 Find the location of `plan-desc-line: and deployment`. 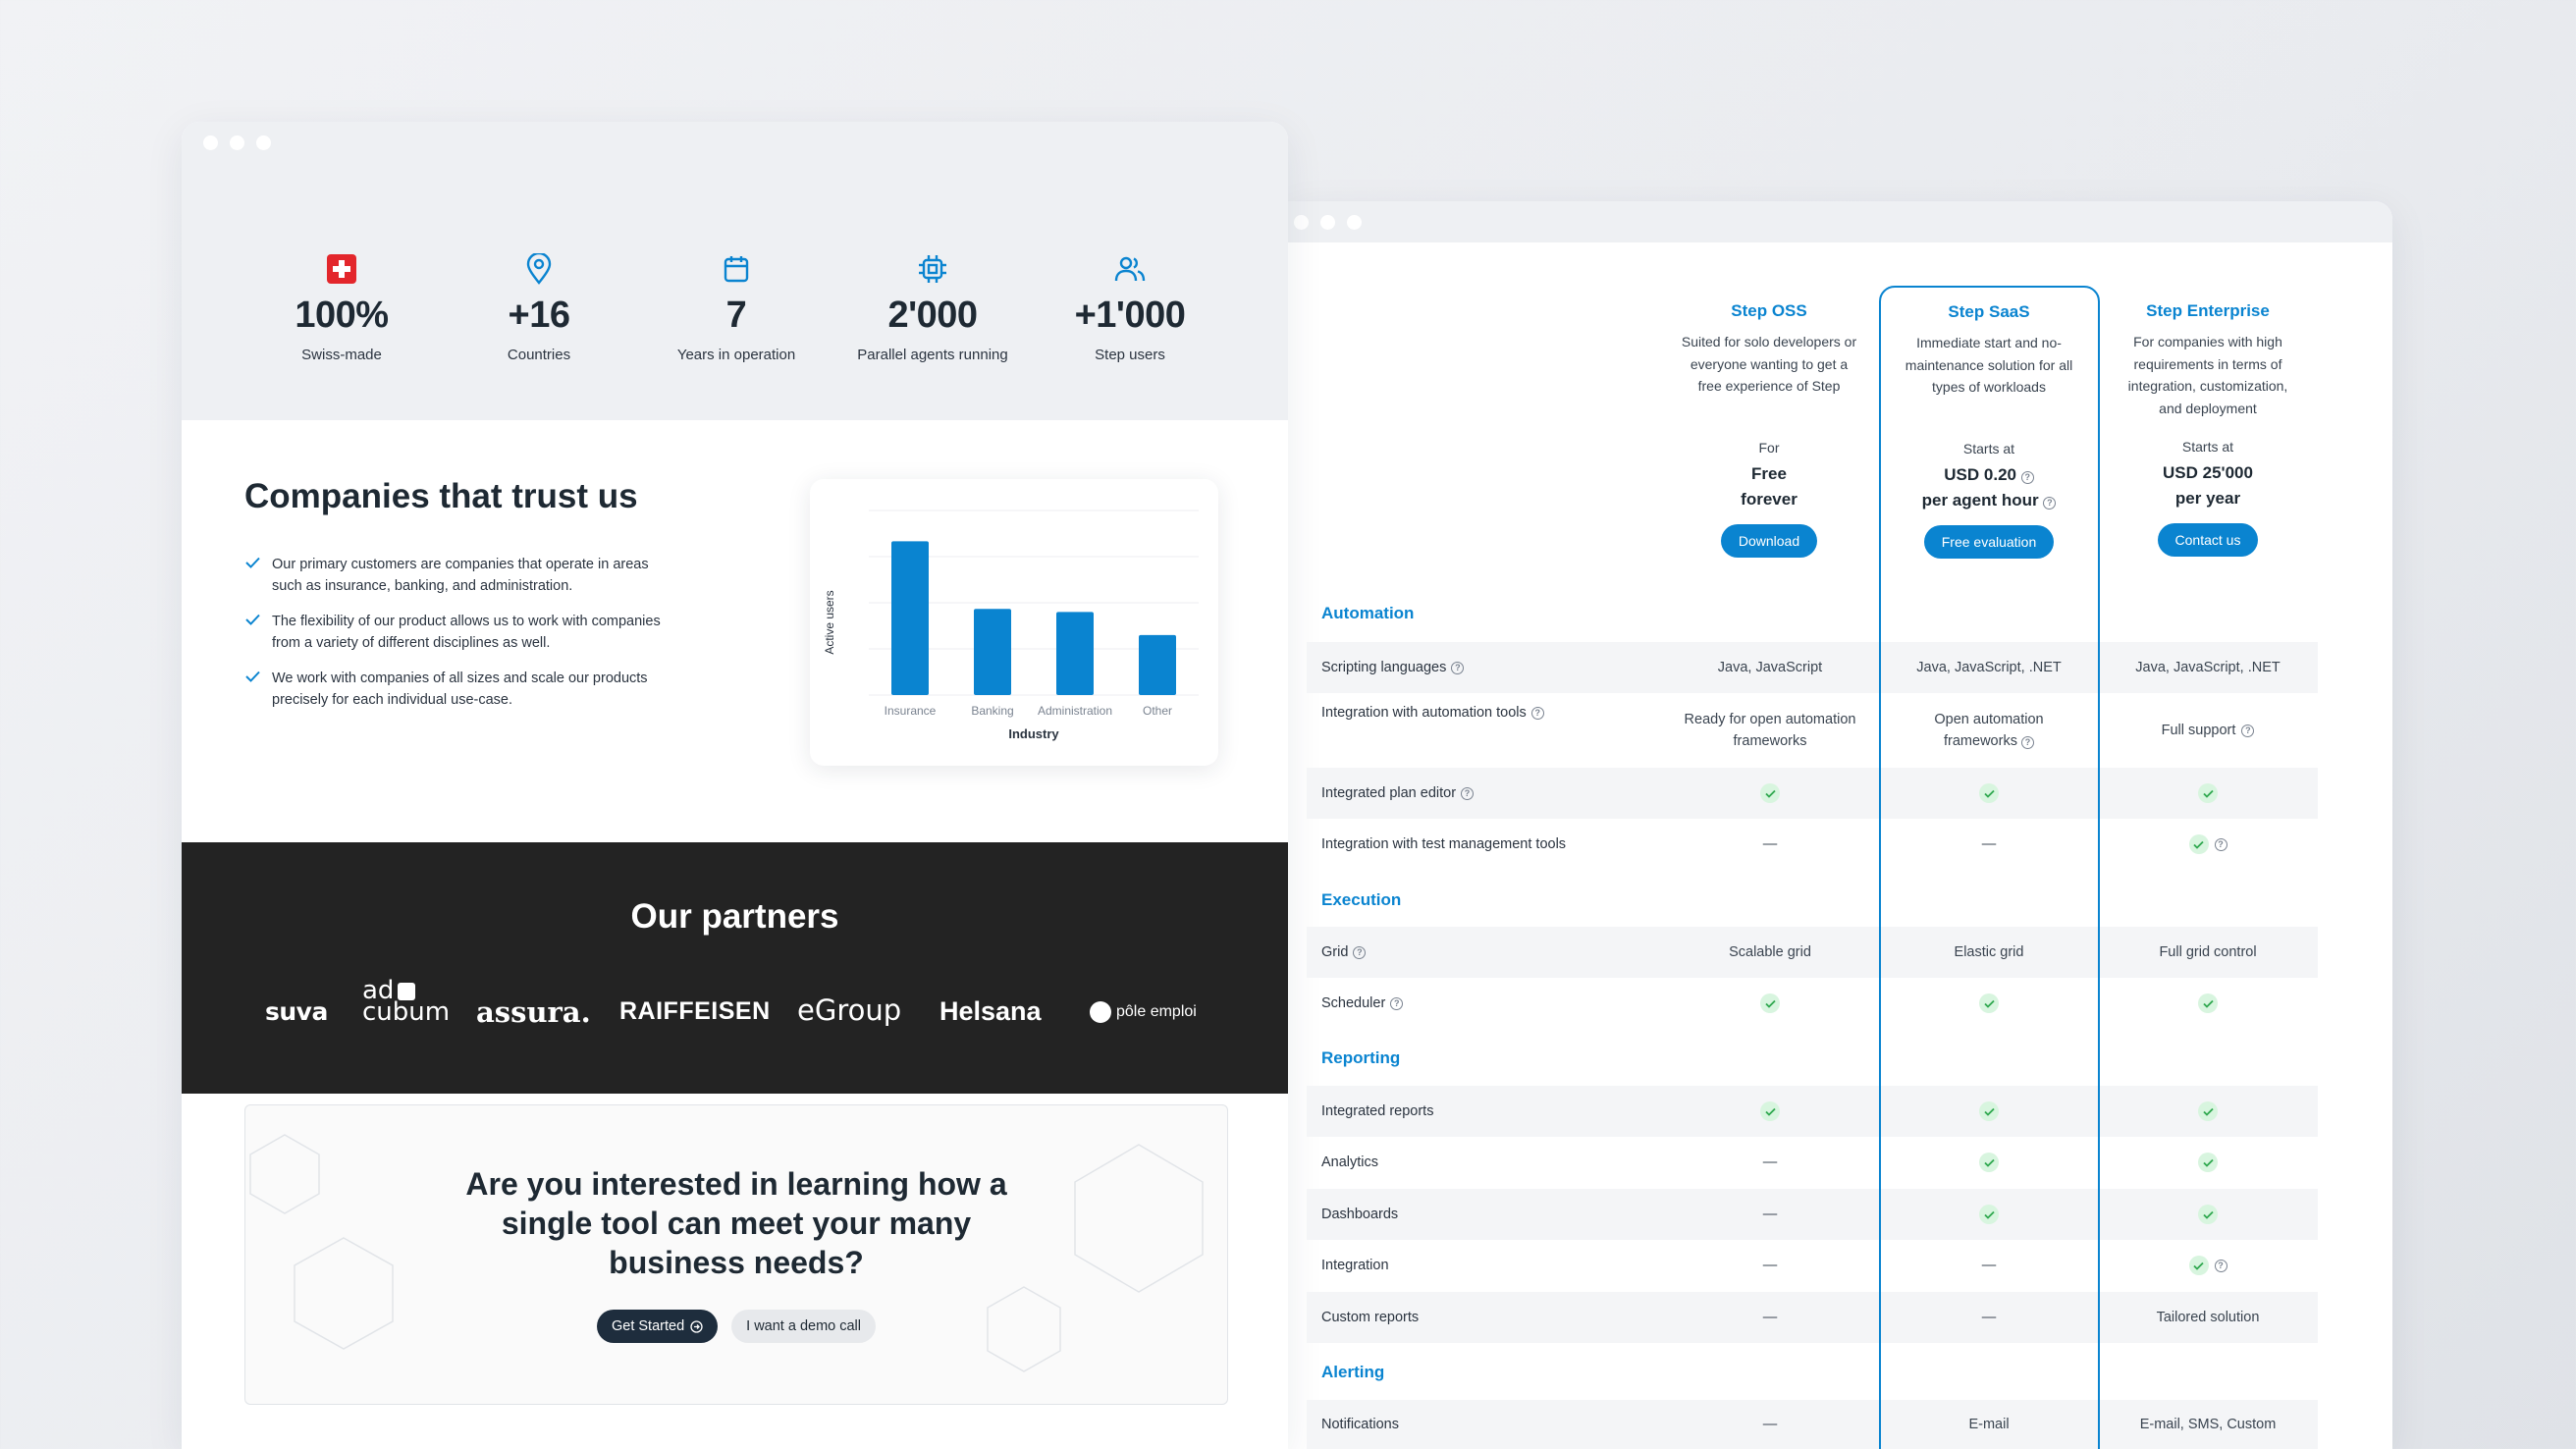

plan-desc-line: and deployment is located at coordinates (2208, 408).